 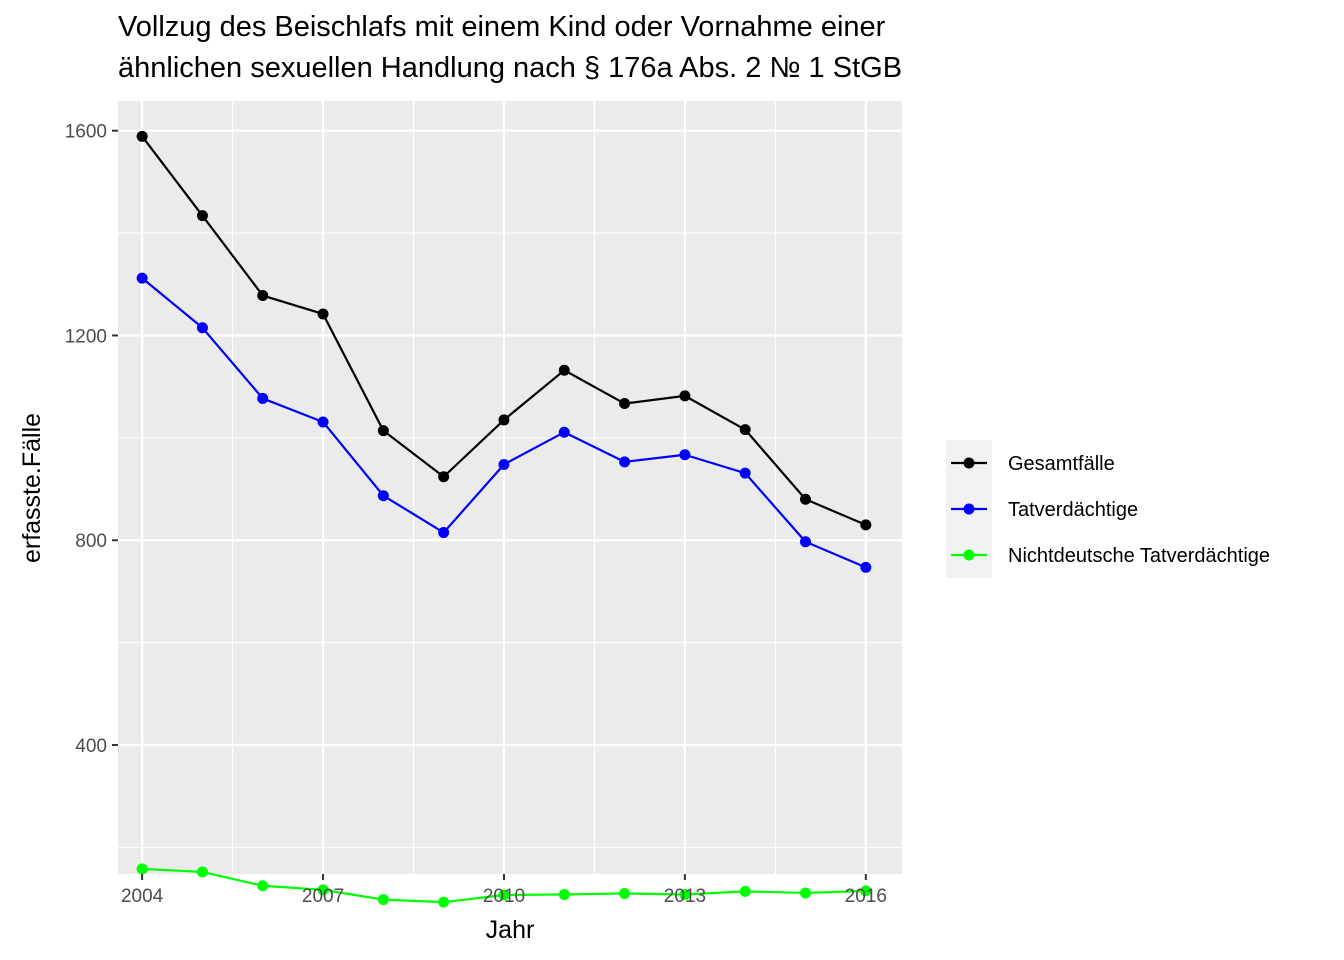 What do you see at coordinates (32, 488) in the screenshot?
I see `y-axis-title: erfasste.Fälle` at bounding box center [32, 488].